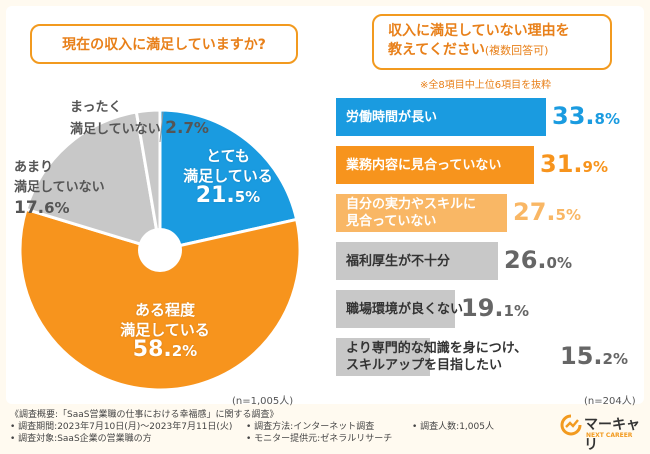 The image size is (650, 454). I want to click on footer-title: 《調査概要:「SaaS営業職の仕事における幸福感」に関する調査》, so click(144, 415).